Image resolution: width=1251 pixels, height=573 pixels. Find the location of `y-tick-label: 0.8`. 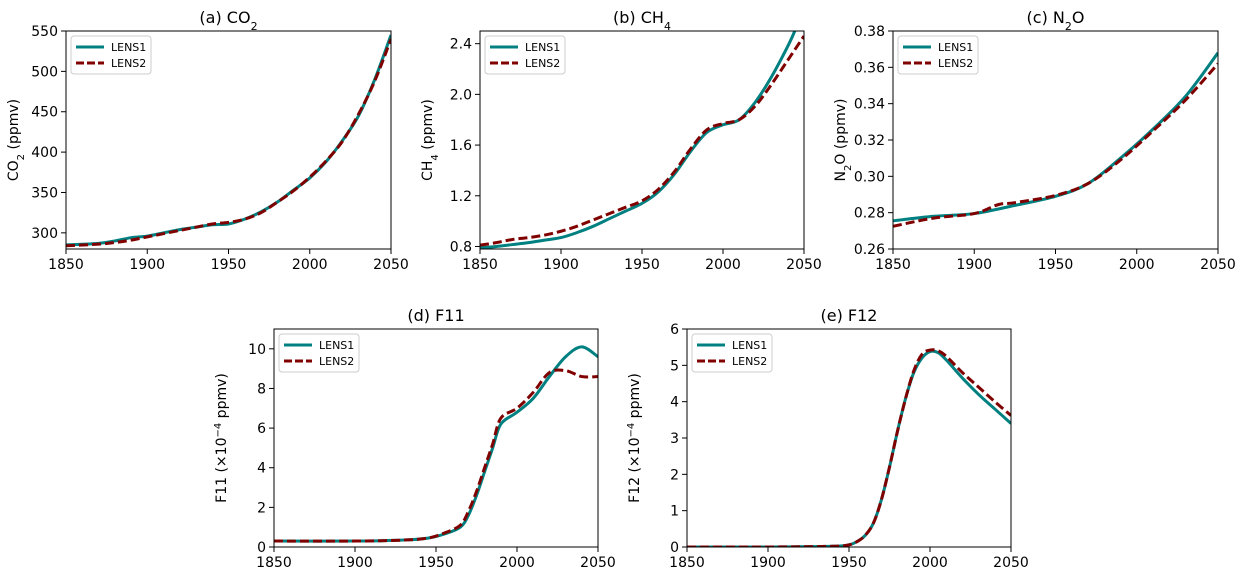

y-tick-label: 0.8 is located at coordinates (461, 247).